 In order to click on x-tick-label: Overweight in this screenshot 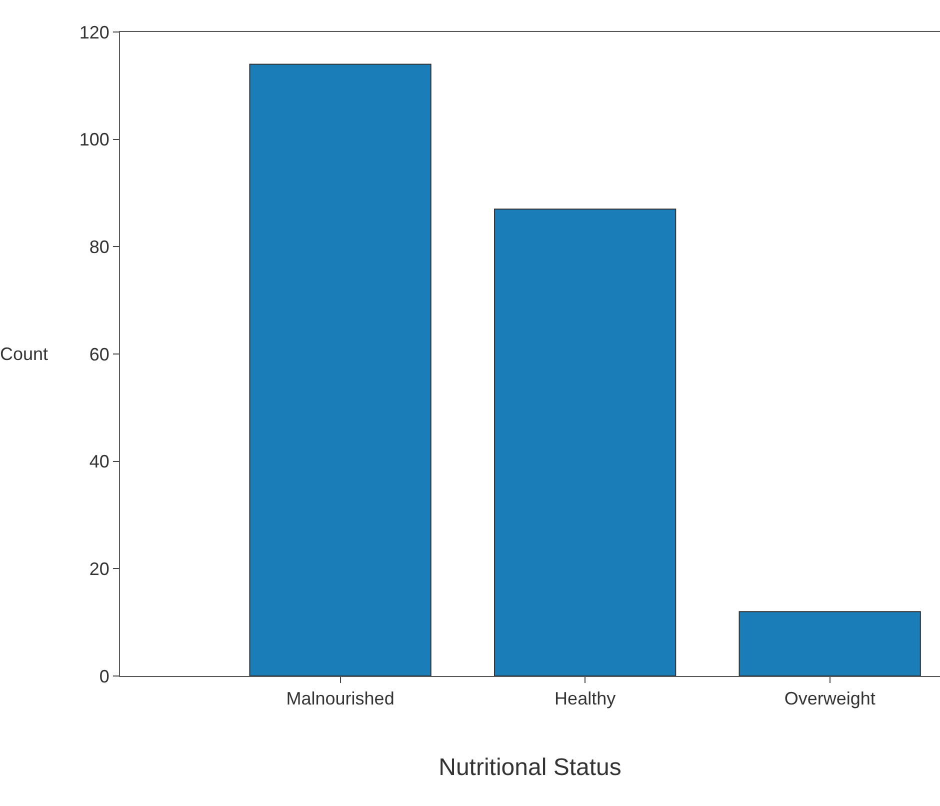, I will do `click(830, 698)`.